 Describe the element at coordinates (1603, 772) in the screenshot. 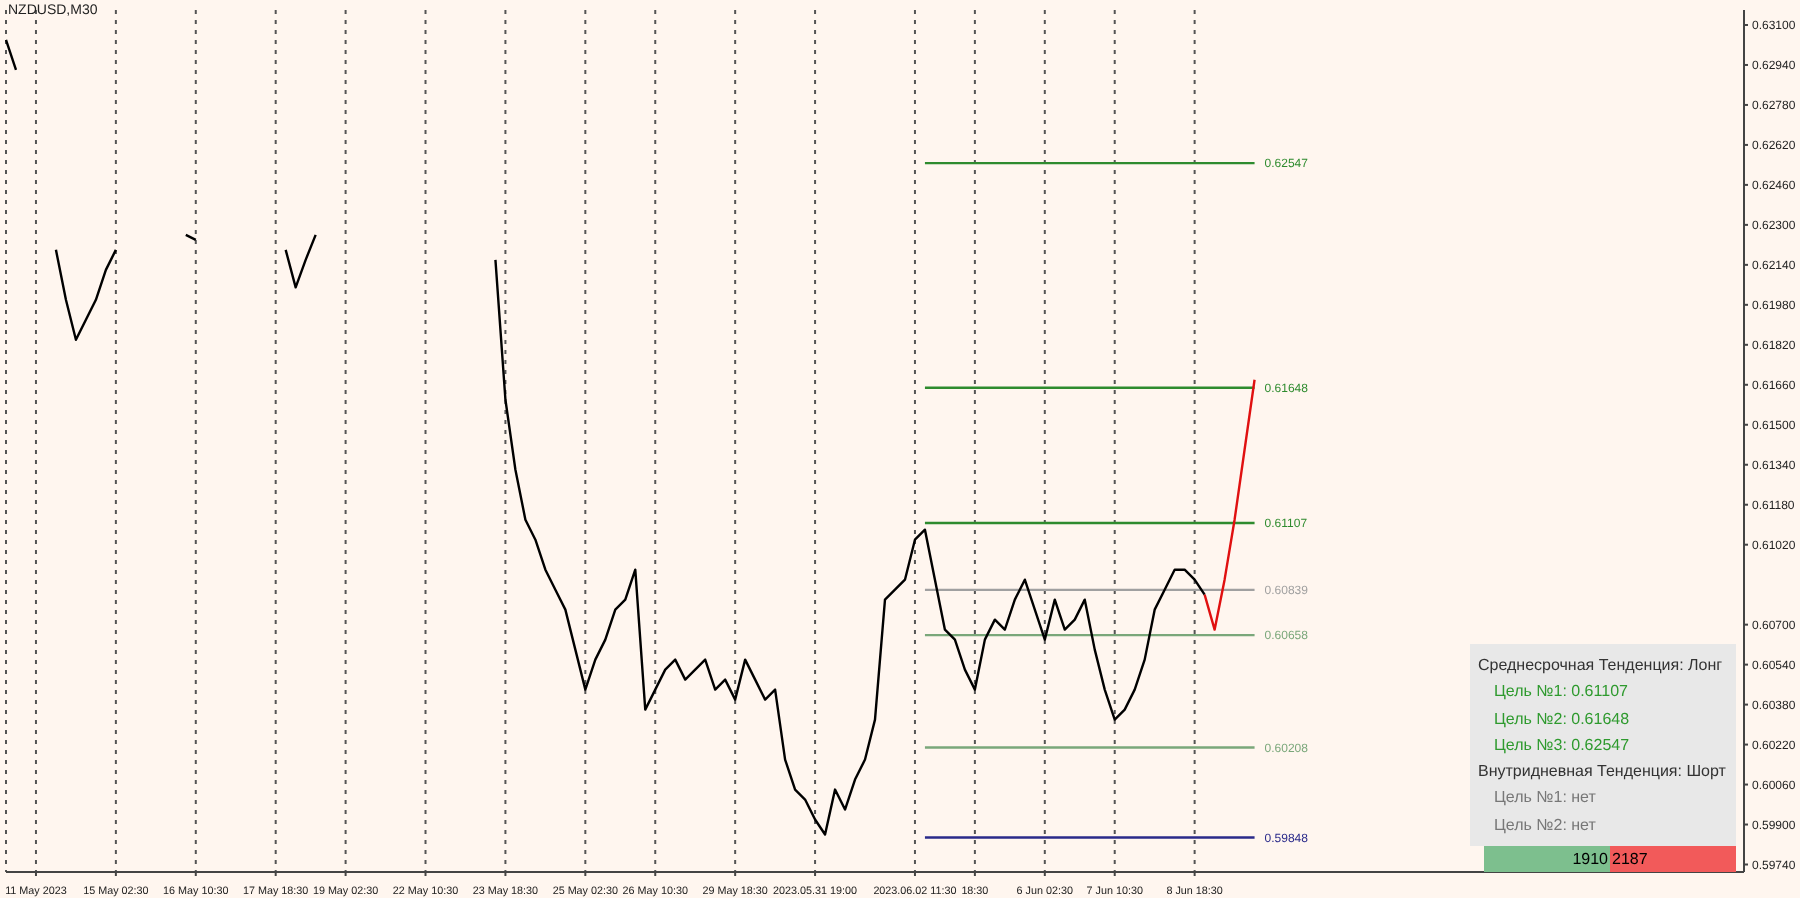

I see `annotation: Внутридневная Тенденция: Шорт` at that location.